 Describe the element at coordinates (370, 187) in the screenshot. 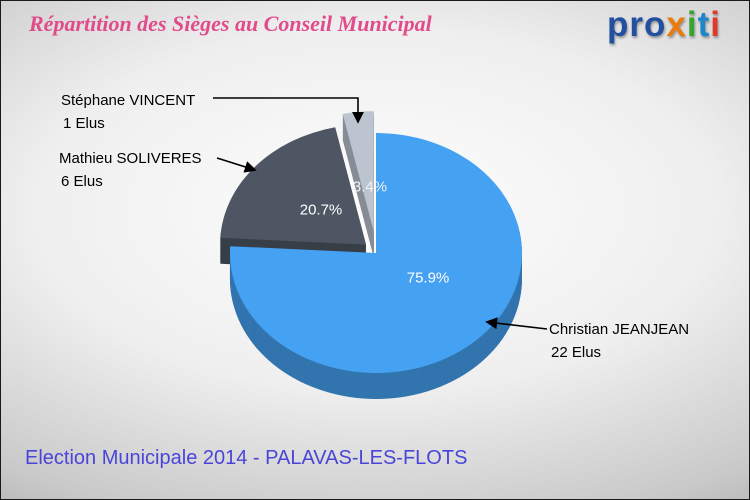

I see `percent-label-vincent: 3.4%` at that location.